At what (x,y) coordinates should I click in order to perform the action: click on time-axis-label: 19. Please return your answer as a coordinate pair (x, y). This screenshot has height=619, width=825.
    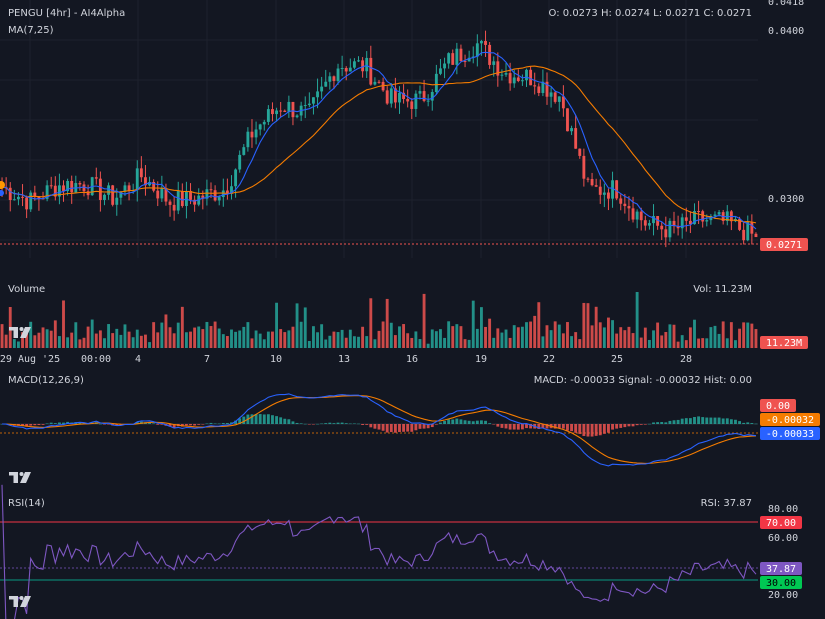
    Looking at the image, I should click on (481, 359).